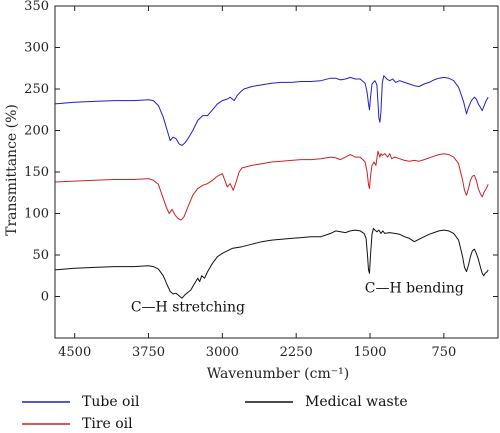 The width and height of the screenshot is (500, 433). I want to click on annotation-label: C—H bending, so click(414, 288).